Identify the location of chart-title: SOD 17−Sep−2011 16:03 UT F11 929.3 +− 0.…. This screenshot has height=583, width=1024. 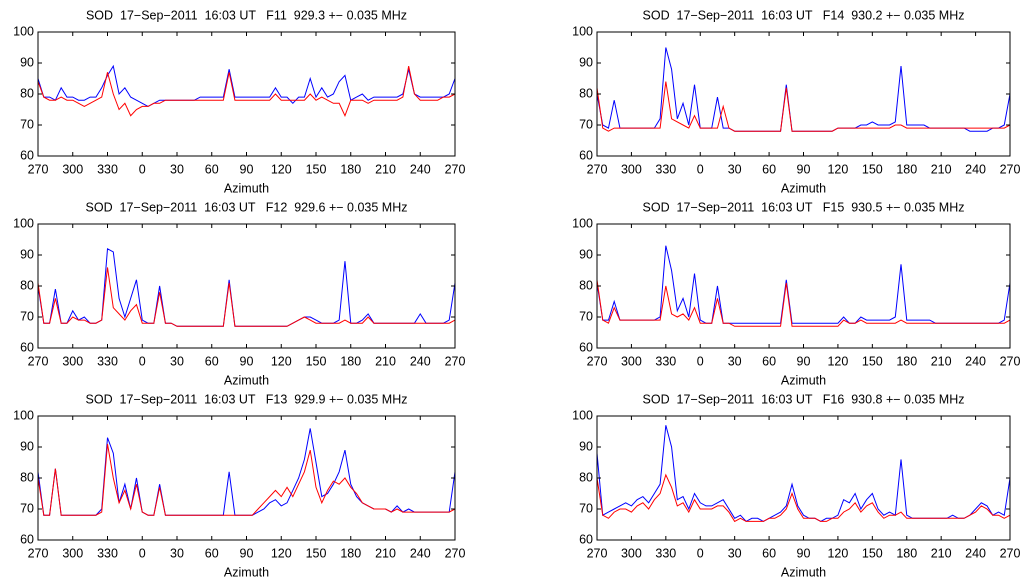
(246, 15).